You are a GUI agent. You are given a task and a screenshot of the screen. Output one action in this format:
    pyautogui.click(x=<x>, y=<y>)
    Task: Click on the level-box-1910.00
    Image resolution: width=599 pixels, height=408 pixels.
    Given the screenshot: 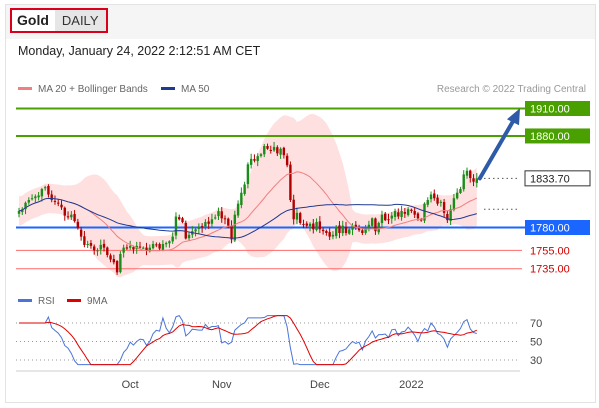 What is the action you would take?
    pyautogui.click(x=557, y=108)
    